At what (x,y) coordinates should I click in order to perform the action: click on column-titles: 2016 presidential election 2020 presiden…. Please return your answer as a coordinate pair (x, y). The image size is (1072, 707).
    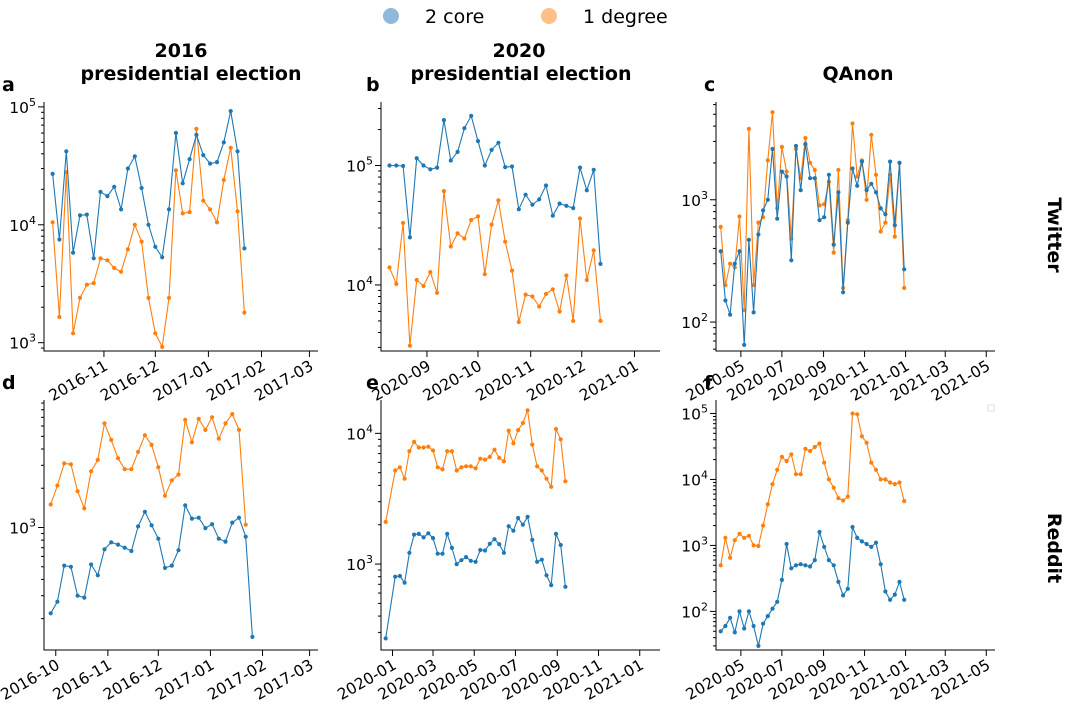
    Looking at the image, I should click on (487, 62).